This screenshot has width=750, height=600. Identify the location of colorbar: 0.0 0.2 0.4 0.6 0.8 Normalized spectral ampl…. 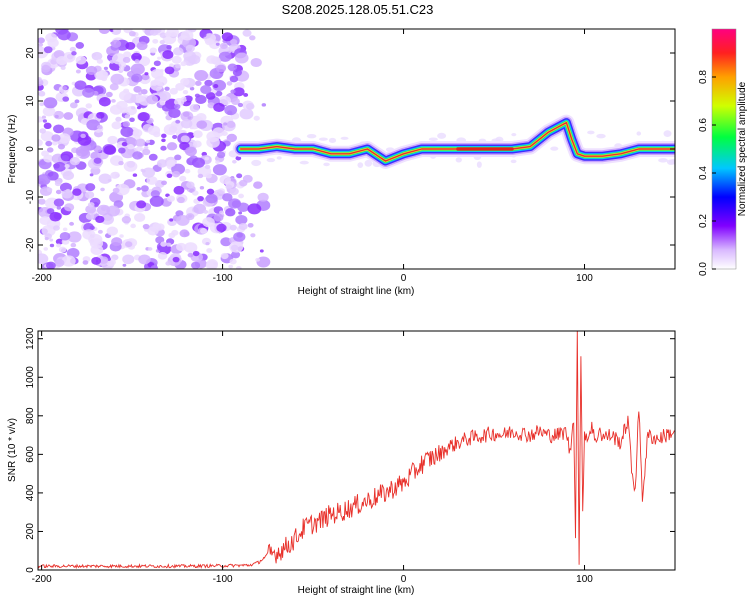
(723, 152).